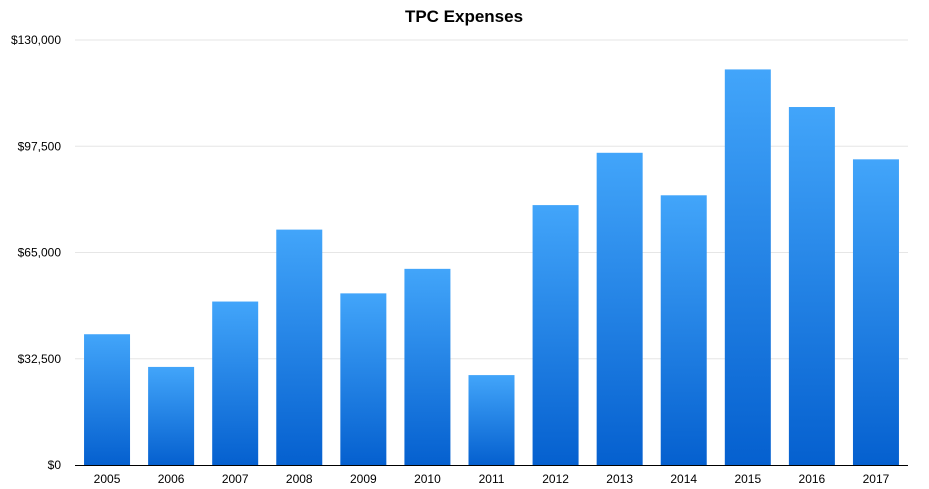 The width and height of the screenshot is (929, 489). Describe the element at coordinates (55, 465) in the screenshot. I see `y-tick-label: $0` at that location.